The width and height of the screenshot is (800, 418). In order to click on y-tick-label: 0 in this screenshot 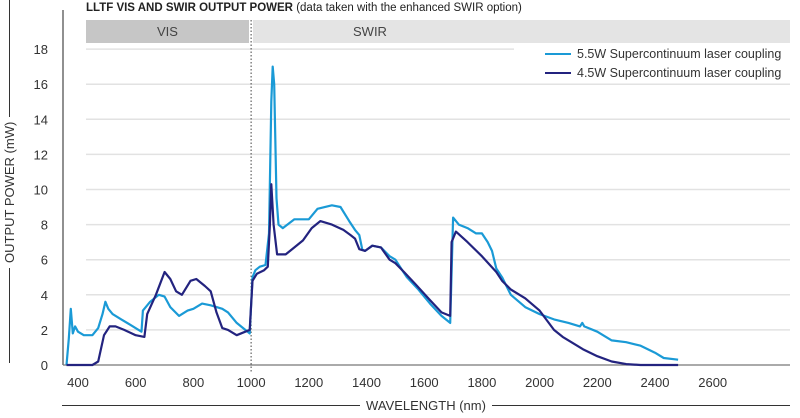, I will do `click(44, 365)`.